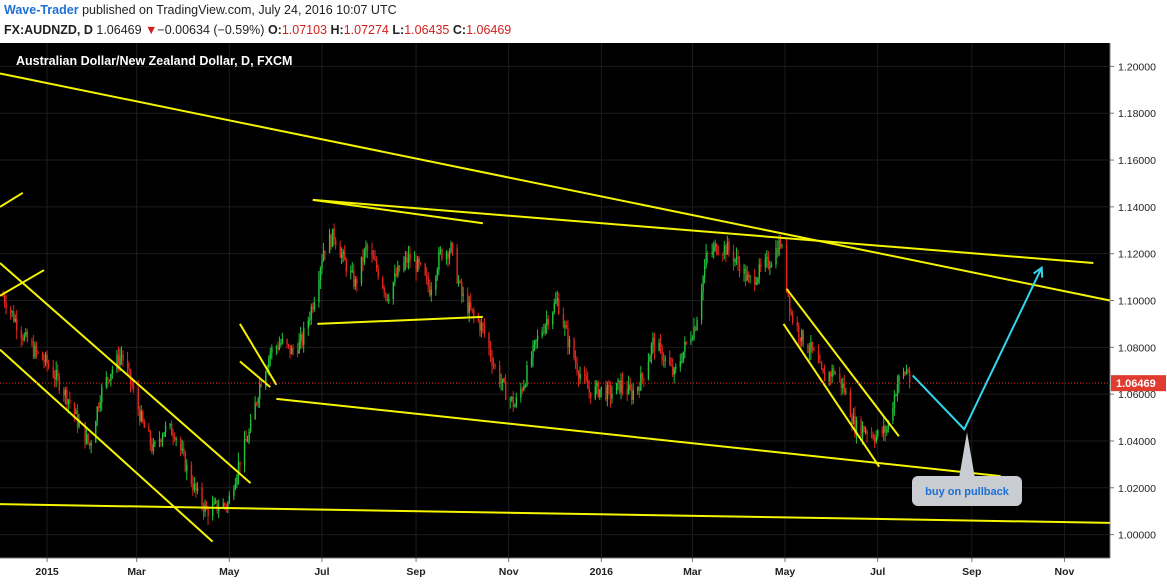  What do you see at coordinates (211, 30) in the screenshot?
I see `change-value: −0.00634 (−0.59%)` at bounding box center [211, 30].